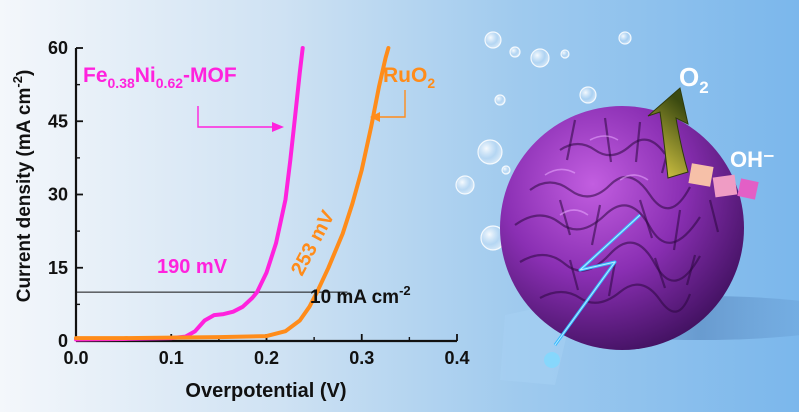 The width and height of the screenshot is (799, 412). What do you see at coordinates (58, 121) in the screenshot?
I see `y-tick-label: 45` at bounding box center [58, 121].